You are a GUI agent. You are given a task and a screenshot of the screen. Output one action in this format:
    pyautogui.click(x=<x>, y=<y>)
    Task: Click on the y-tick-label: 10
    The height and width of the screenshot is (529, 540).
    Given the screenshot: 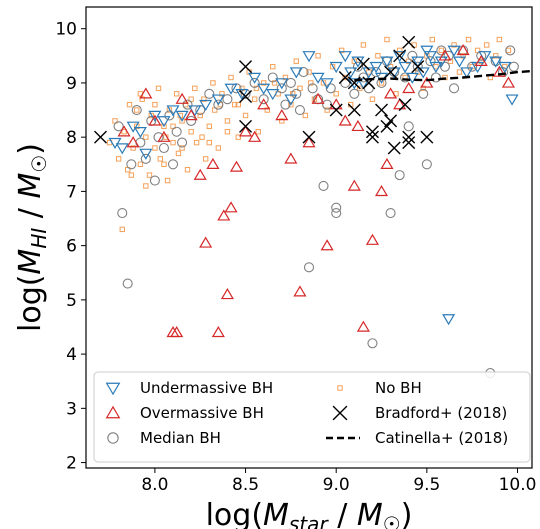 What is the action you would take?
    pyautogui.click(x=66, y=30)
    